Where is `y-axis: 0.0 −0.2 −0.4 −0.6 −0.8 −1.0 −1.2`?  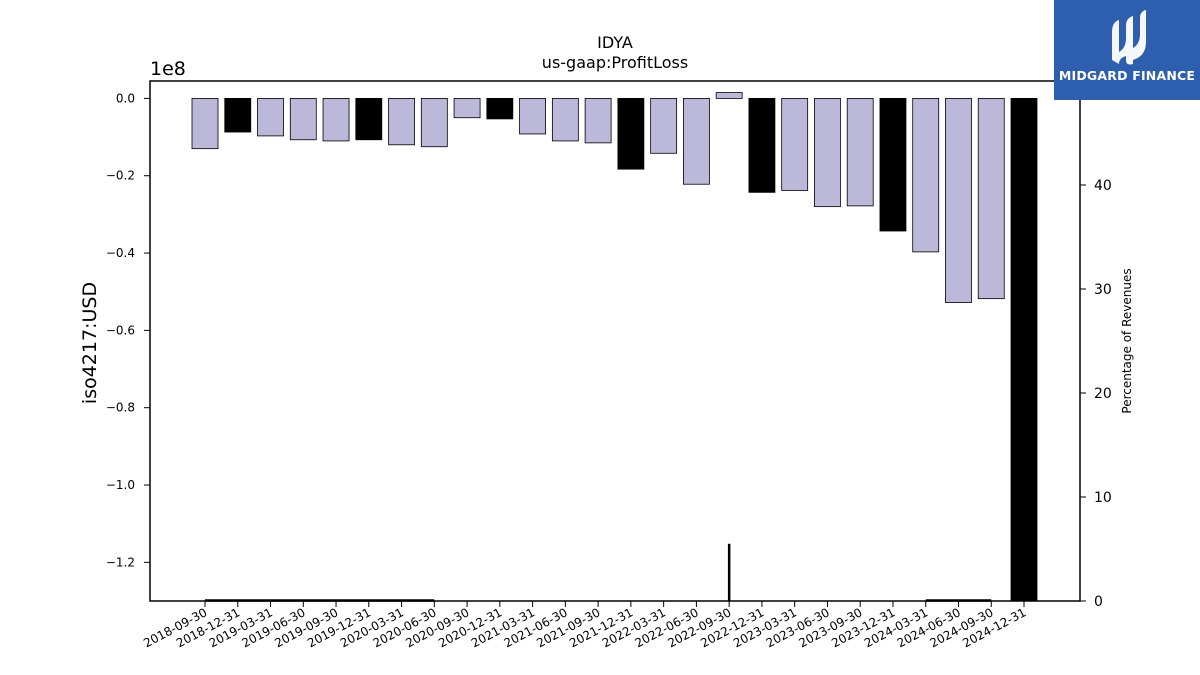
y-axis: 0.0 −0.2 −0.4 −0.6 −0.8 −1.0 −1.2 is located at coordinates (128, 330).